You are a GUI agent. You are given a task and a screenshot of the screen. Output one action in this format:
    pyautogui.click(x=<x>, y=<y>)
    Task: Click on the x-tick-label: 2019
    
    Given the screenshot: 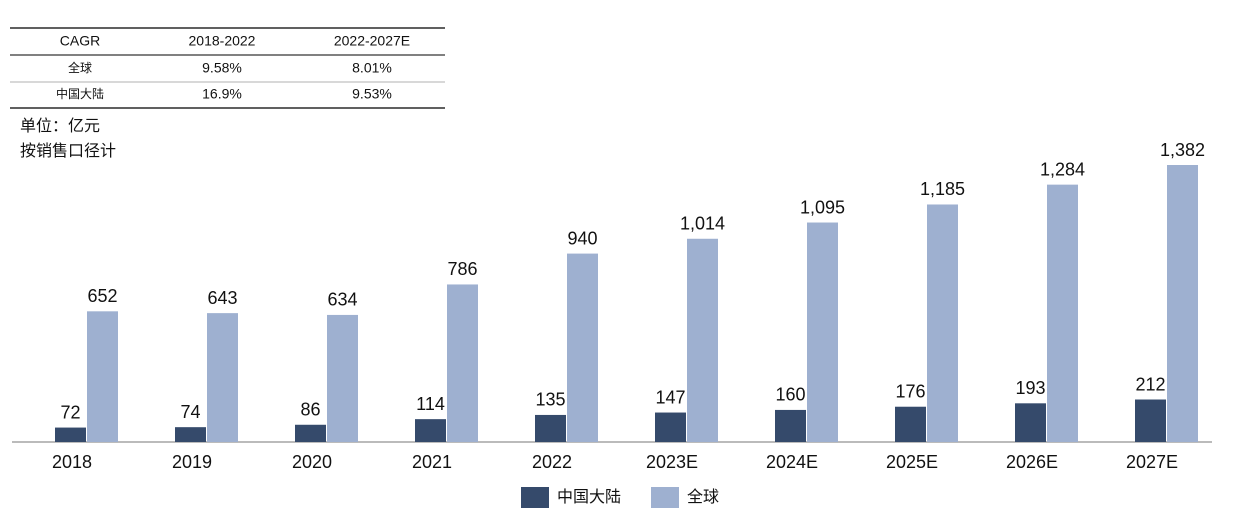 What is the action you would take?
    pyautogui.click(x=192, y=462)
    